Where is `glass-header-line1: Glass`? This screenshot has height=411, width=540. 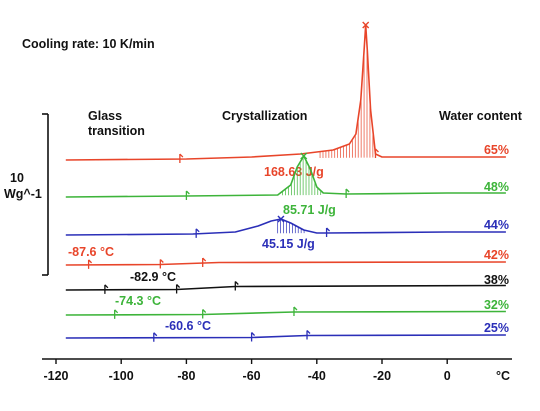
glass-header-line1: Glass is located at coordinates (105, 116).